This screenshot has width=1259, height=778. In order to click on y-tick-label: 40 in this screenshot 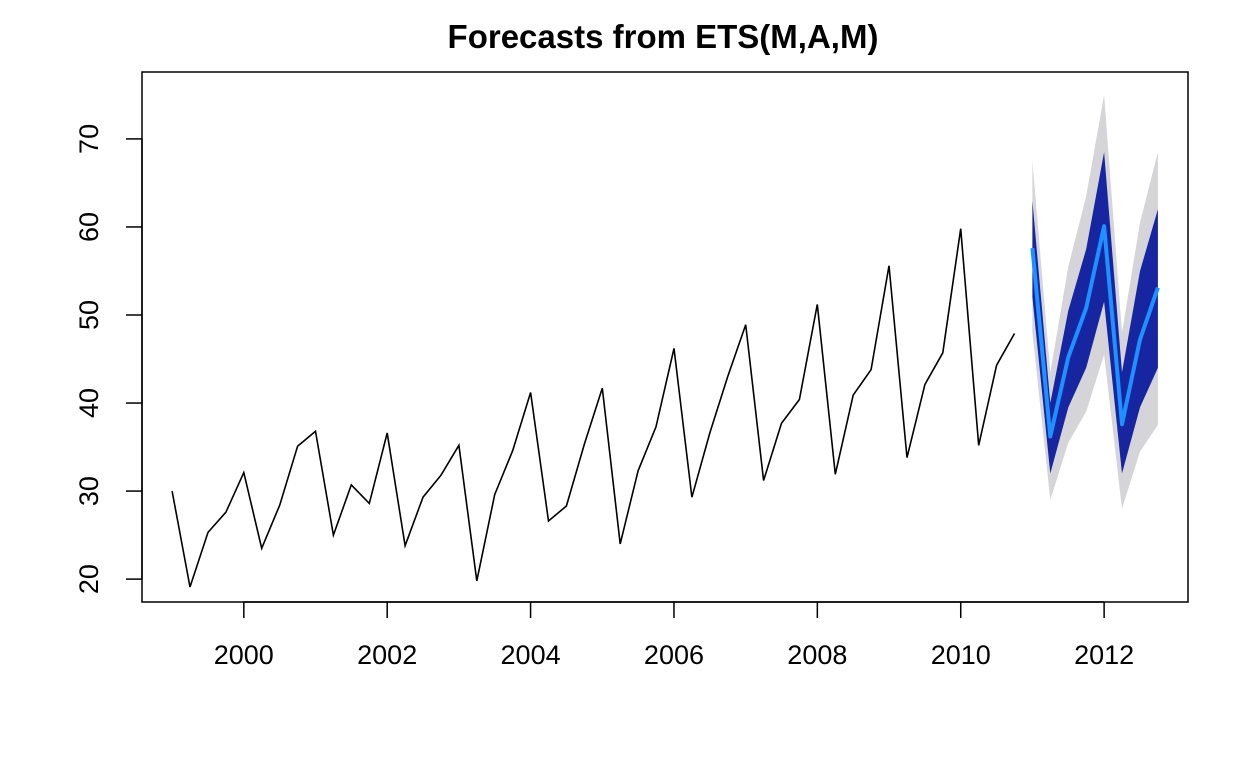, I will do `click(89, 403)`.